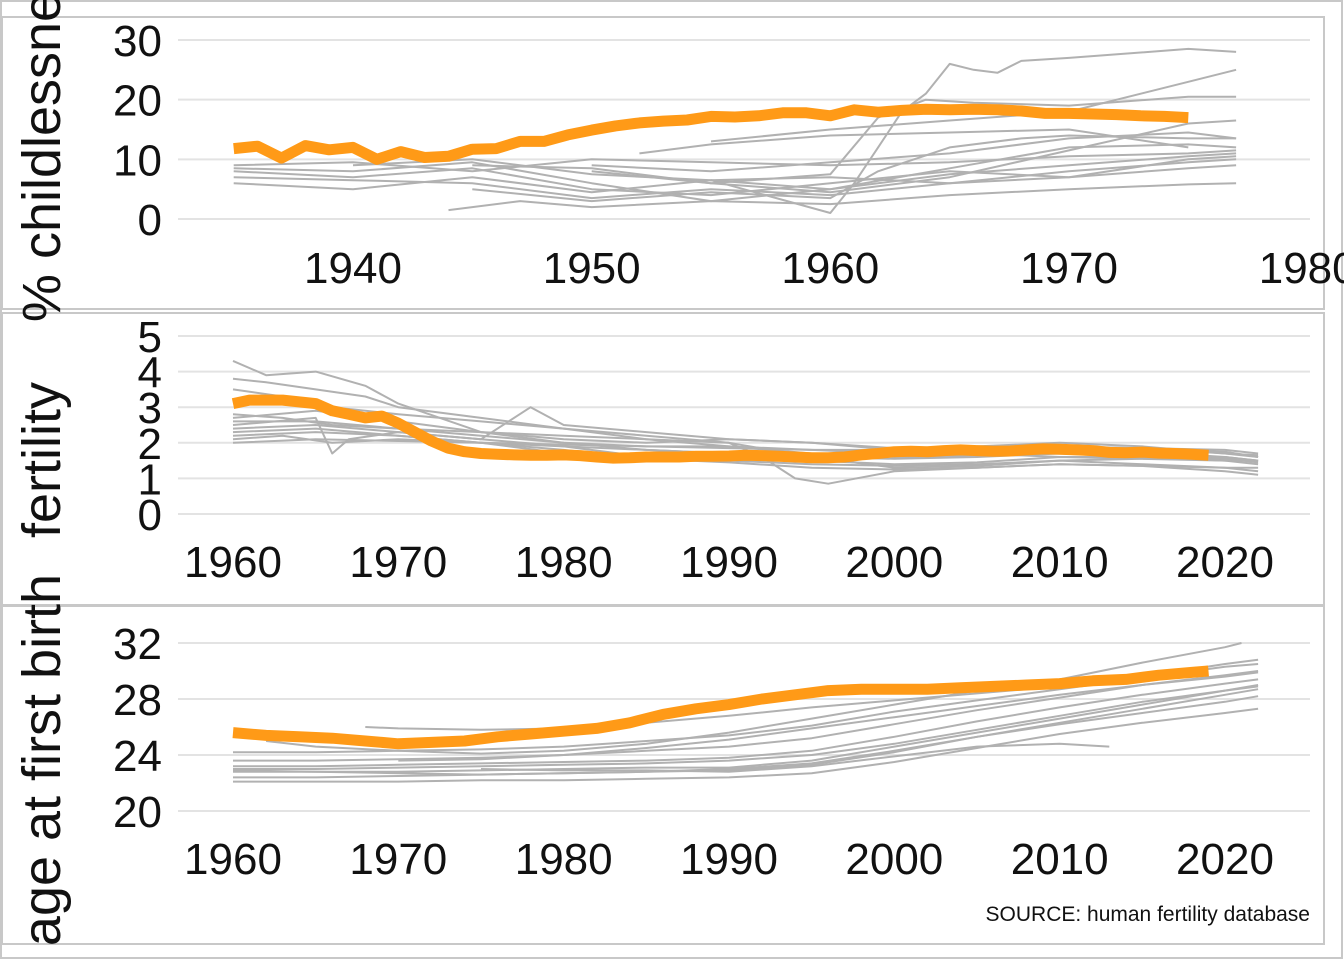 Image resolution: width=1344 pixels, height=960 pixels. What do you see at coordinates (42, 760) in the screenshot?
I see `y-axis-label: age at first birth` at bounding box center [42, 760].